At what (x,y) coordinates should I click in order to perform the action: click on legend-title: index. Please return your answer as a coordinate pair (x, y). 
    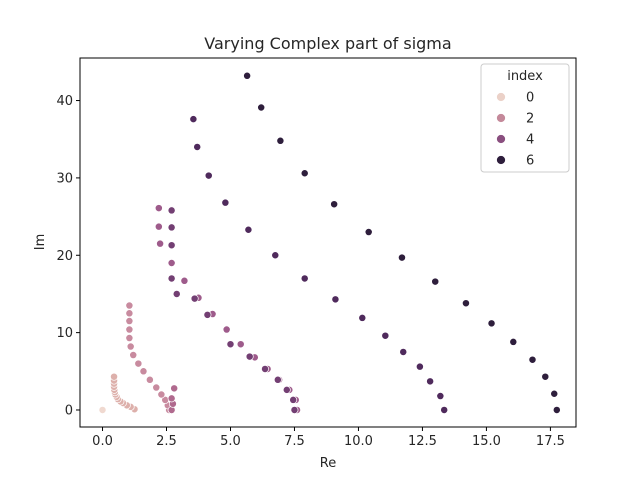
    Looking at the image, I should click on (525, 76).